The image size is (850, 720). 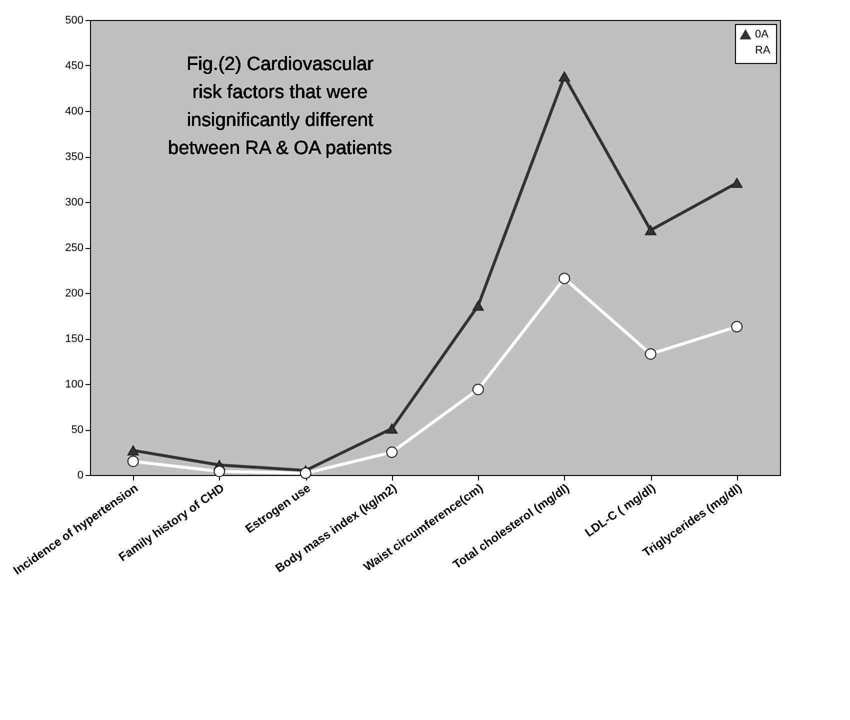 I want to click on legend-label: 0A, so click(x=762, y=34).